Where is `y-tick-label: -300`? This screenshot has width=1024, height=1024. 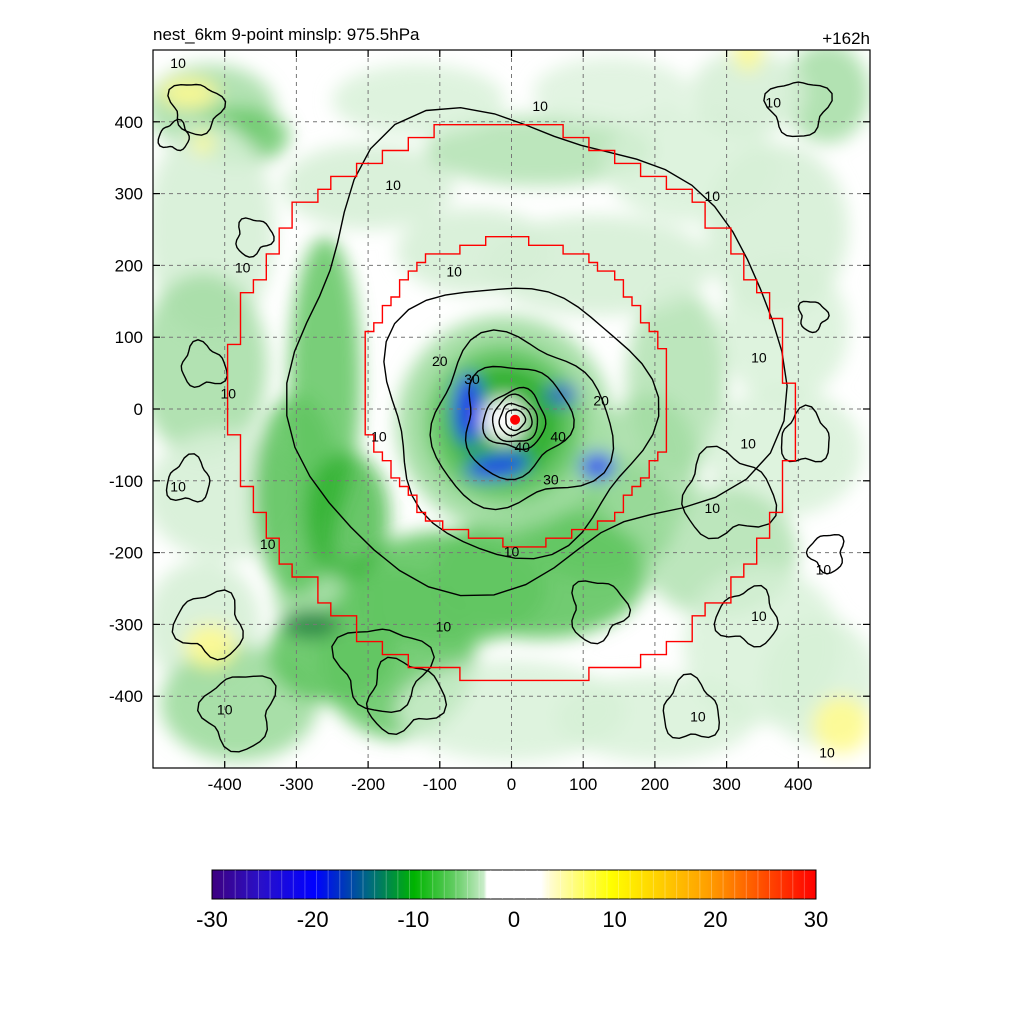
y-tick-label: -300 is located at coordinates (126, 624).